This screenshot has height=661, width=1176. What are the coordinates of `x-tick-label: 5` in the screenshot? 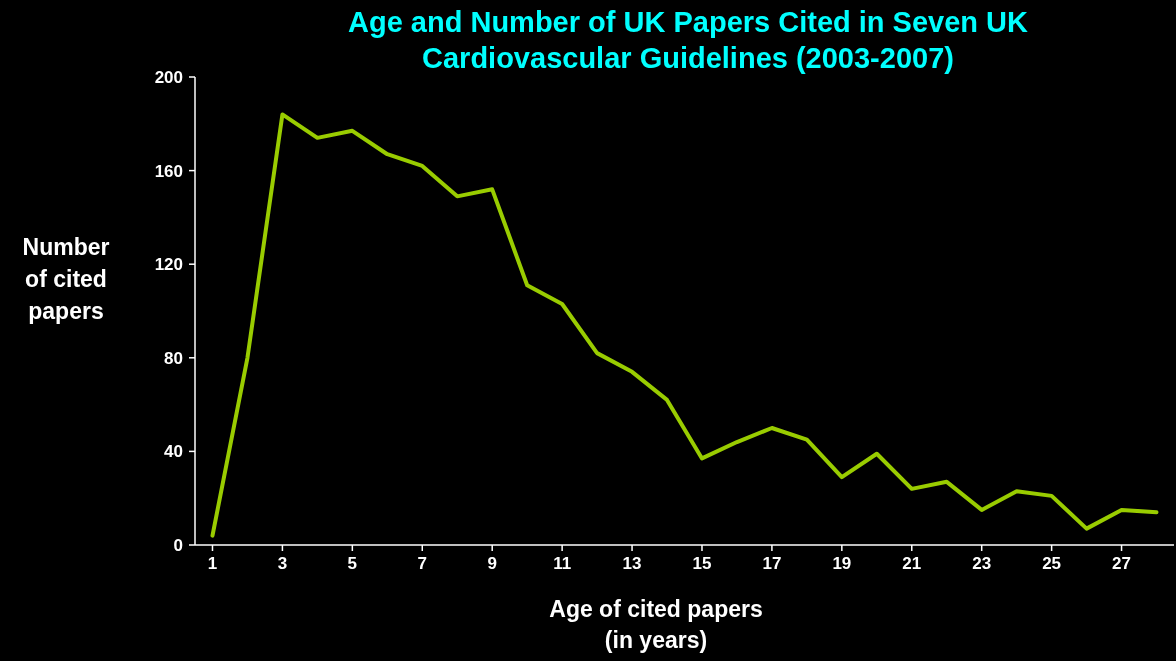 It's located at (352, 563).